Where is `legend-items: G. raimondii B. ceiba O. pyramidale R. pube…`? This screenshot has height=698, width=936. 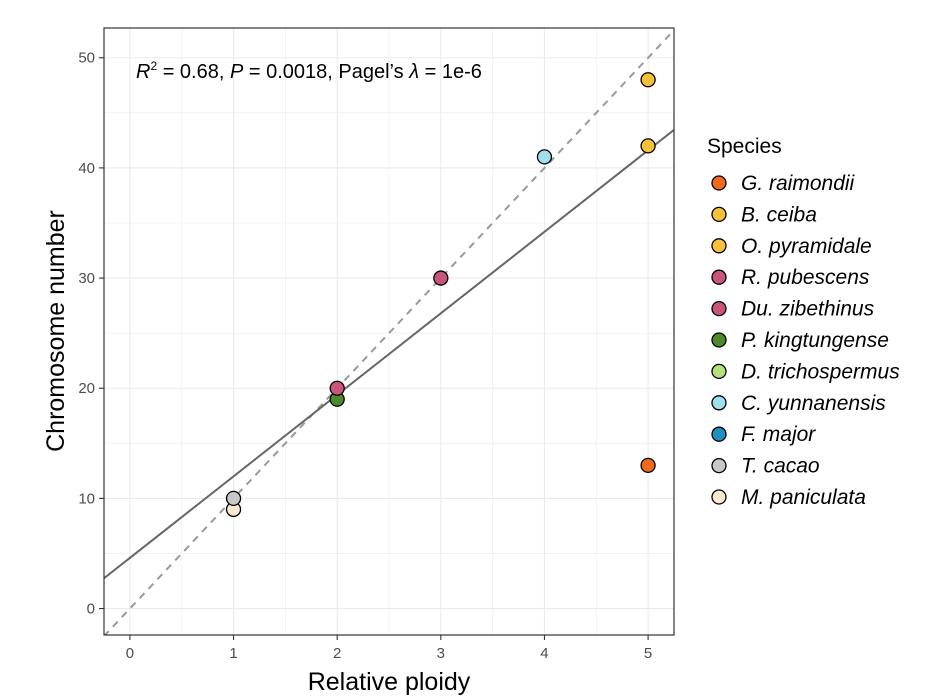 legend-items: G. raimondii B. ceiba O. pyramidale R. pube… is located at coordinates (805, 340).